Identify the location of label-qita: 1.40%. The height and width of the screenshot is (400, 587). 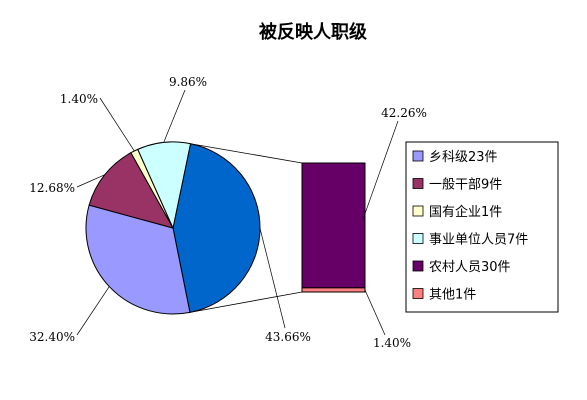
(392, 343).